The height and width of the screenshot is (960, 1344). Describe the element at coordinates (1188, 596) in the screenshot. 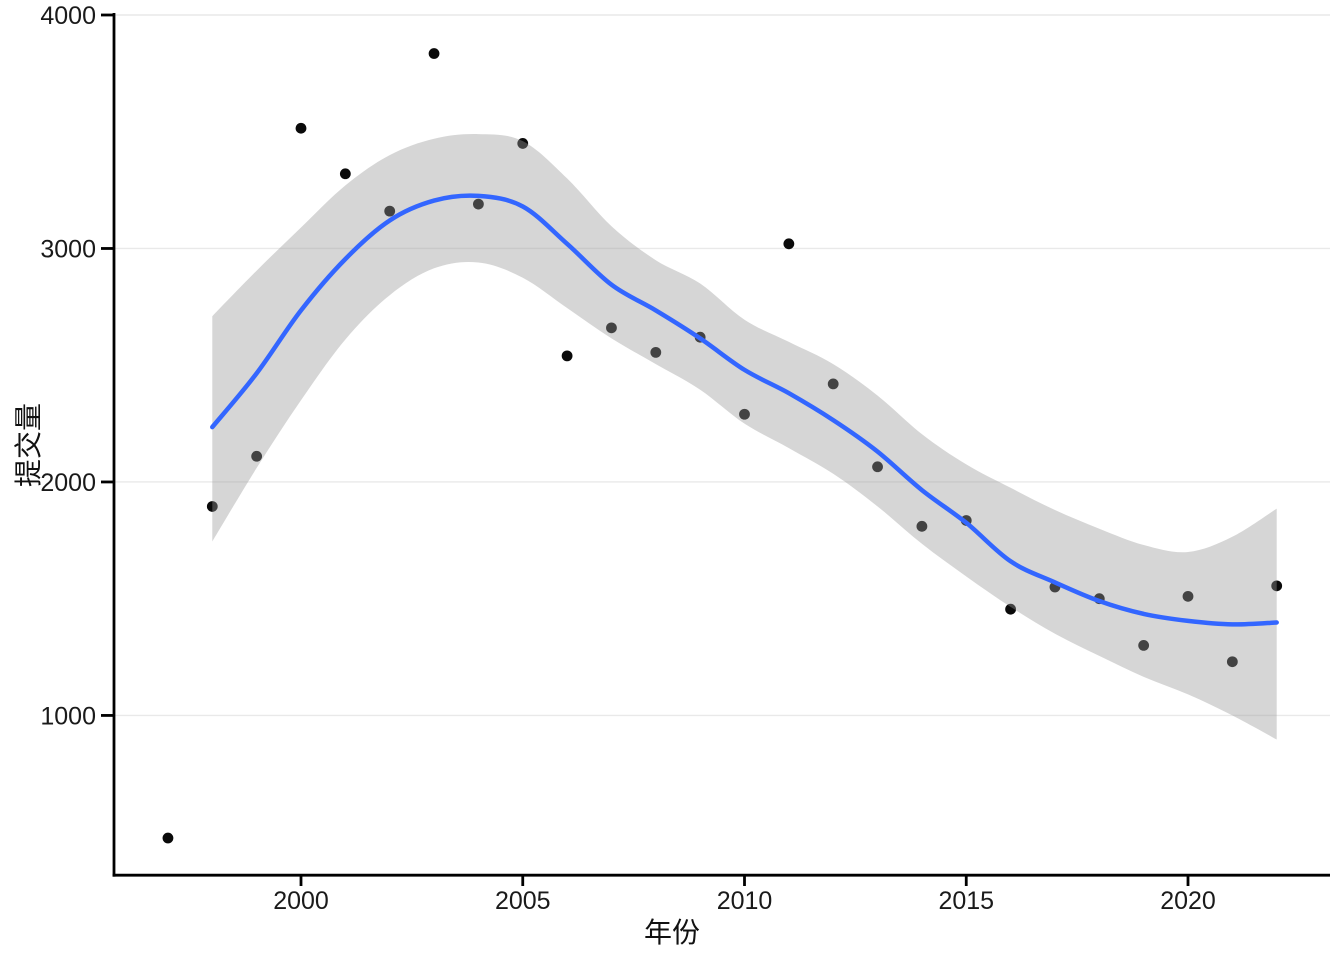

I see `scatter-point-2020` at that location.